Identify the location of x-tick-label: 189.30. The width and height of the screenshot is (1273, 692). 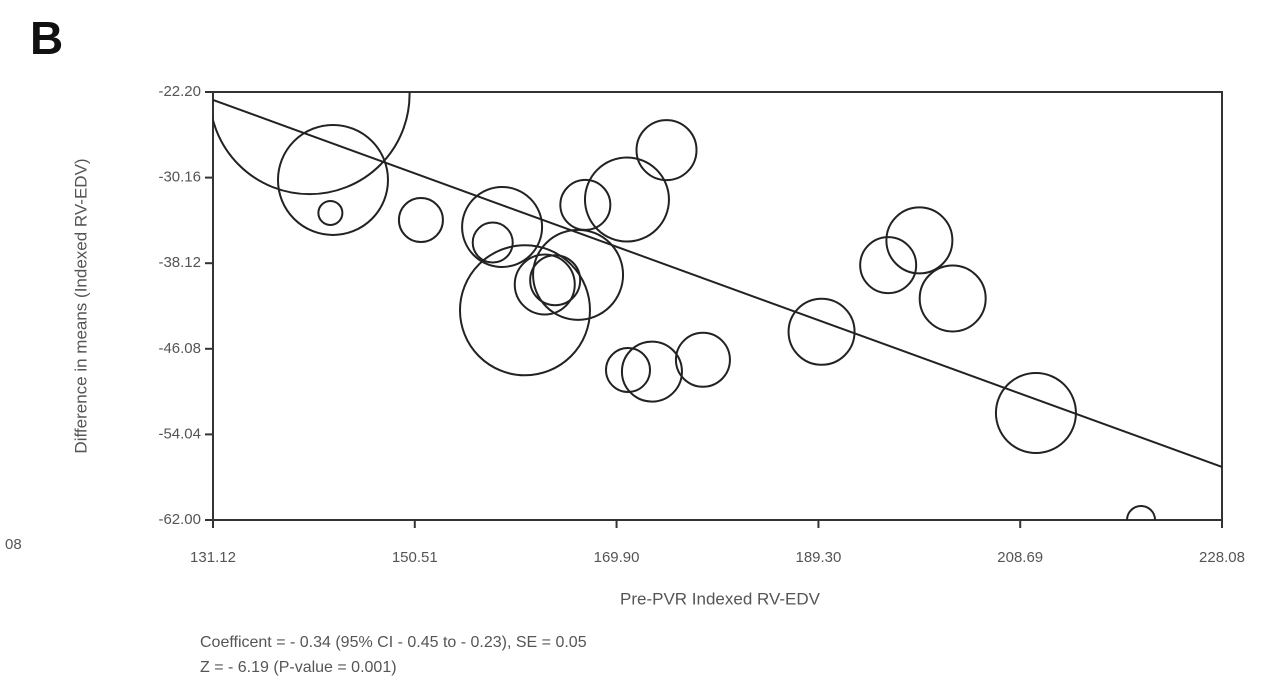
(818, 557).